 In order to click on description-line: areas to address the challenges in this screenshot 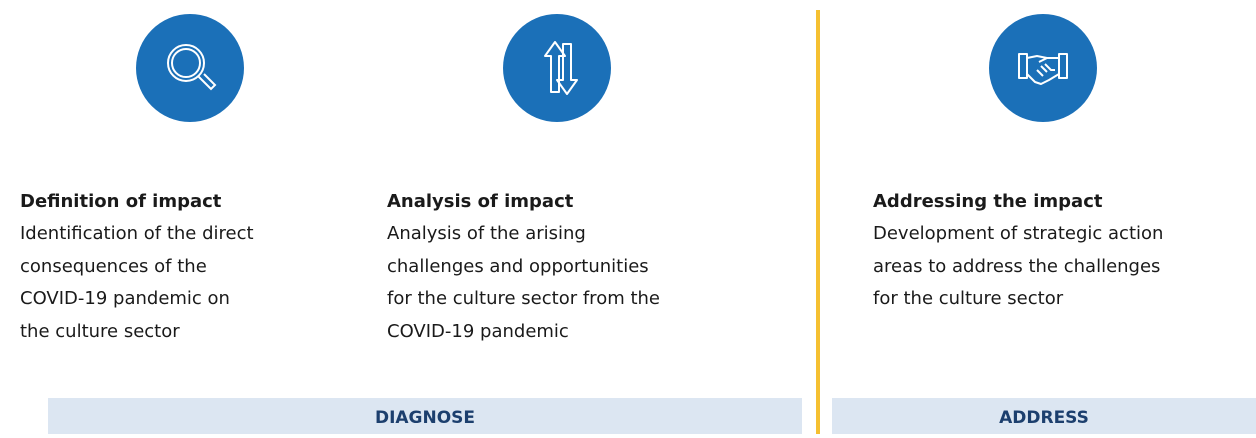, I will do `click(1017, 266)`.